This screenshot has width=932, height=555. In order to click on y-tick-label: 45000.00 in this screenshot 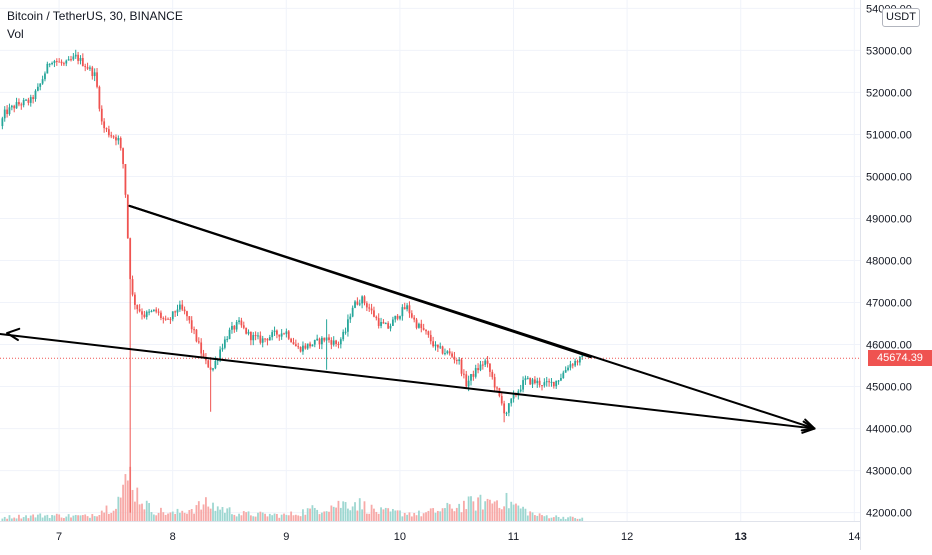, I will do `click(889, 388)`.